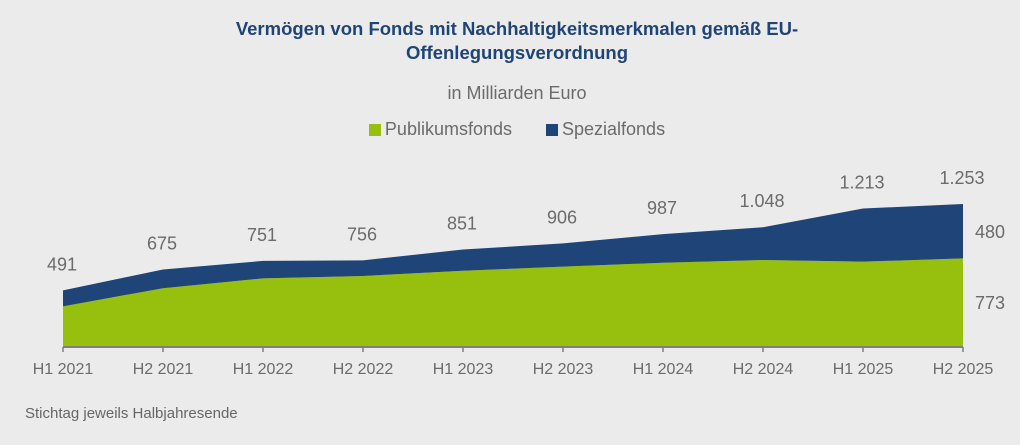 This screenshot has height=445, width=1020. Describe the element at coordinates (448, 129) in the screenshot. I see `legend-label-publikumsfonds: Publikumsfonds` at that location.